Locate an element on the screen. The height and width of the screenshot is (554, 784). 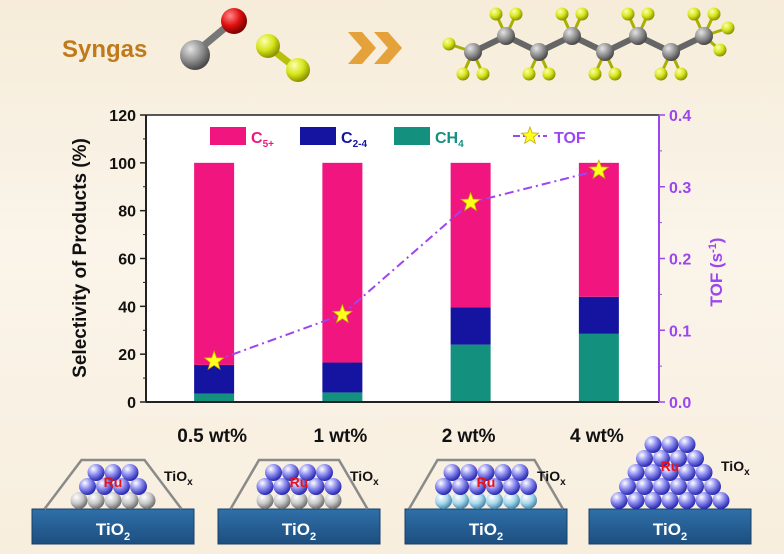
category-label: 2 wt% is located at coordinates (469, 436).